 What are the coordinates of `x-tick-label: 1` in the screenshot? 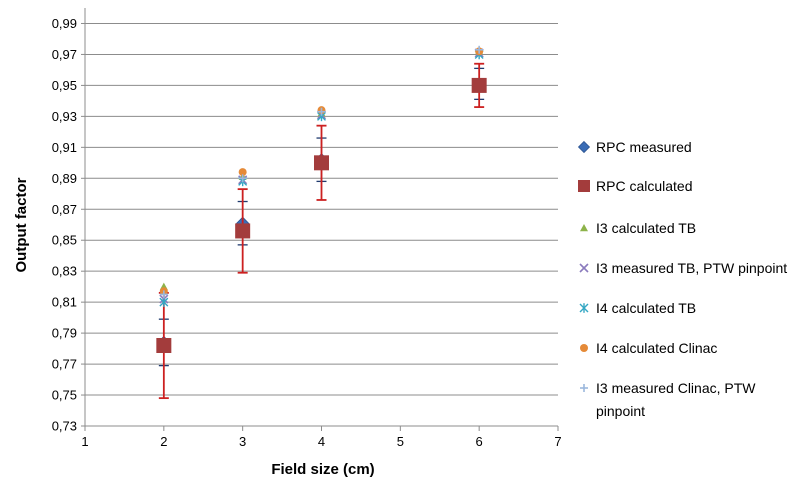 It's located at (84, 441).